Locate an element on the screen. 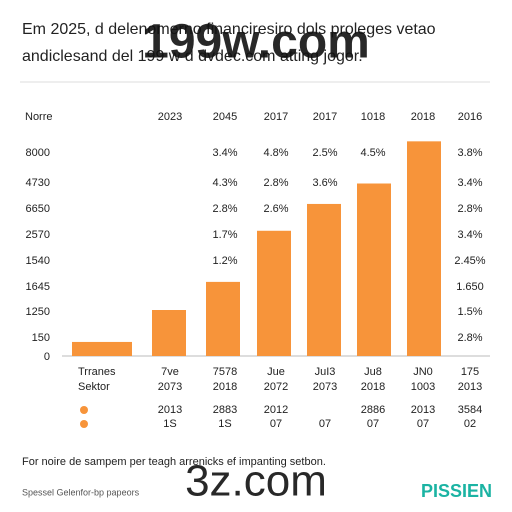  cell: 2.6% is located at coordinates (275, 209).